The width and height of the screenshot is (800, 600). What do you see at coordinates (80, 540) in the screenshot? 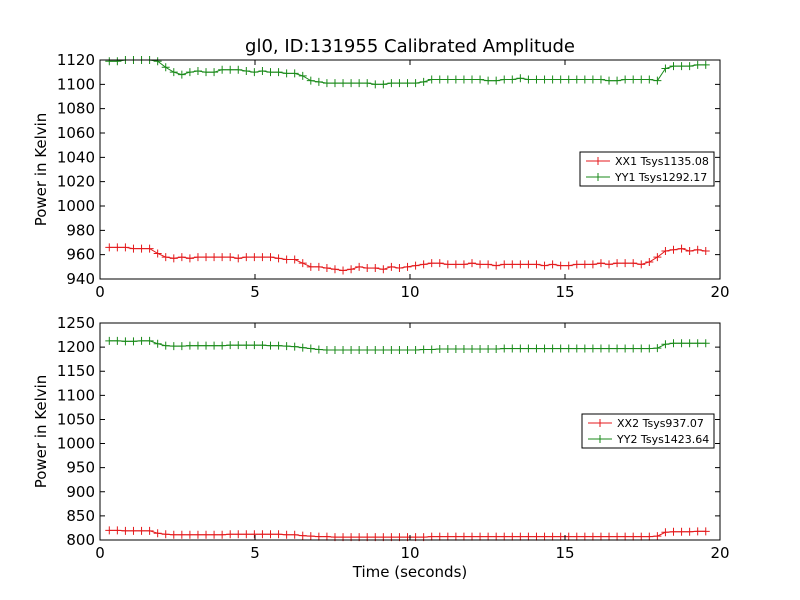
I see `y-tick-label: 800` at bounding box center [80, 540].